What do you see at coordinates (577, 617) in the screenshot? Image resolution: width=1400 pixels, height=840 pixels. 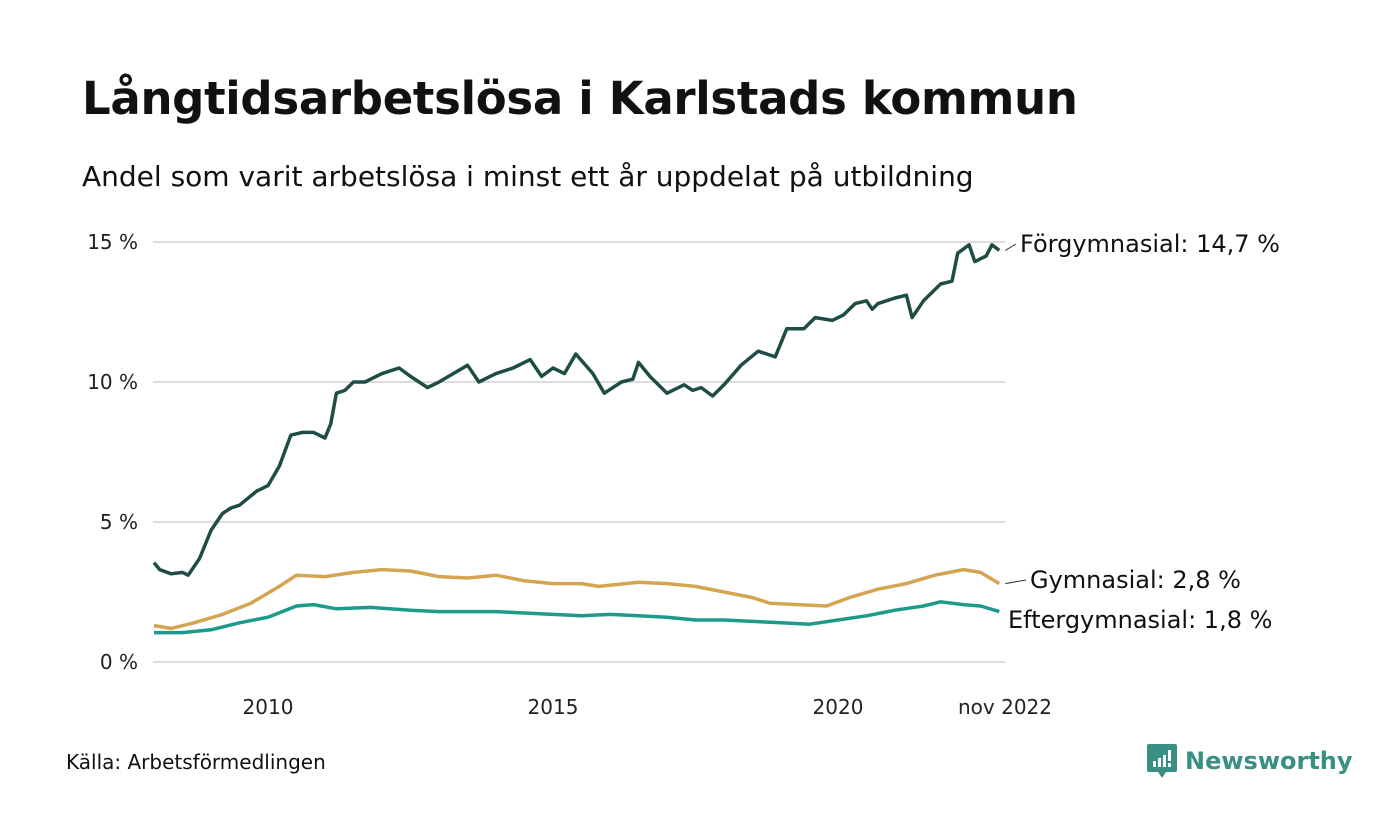 I see `series-line-eftergymnasial` at bounding box center [577, 617].